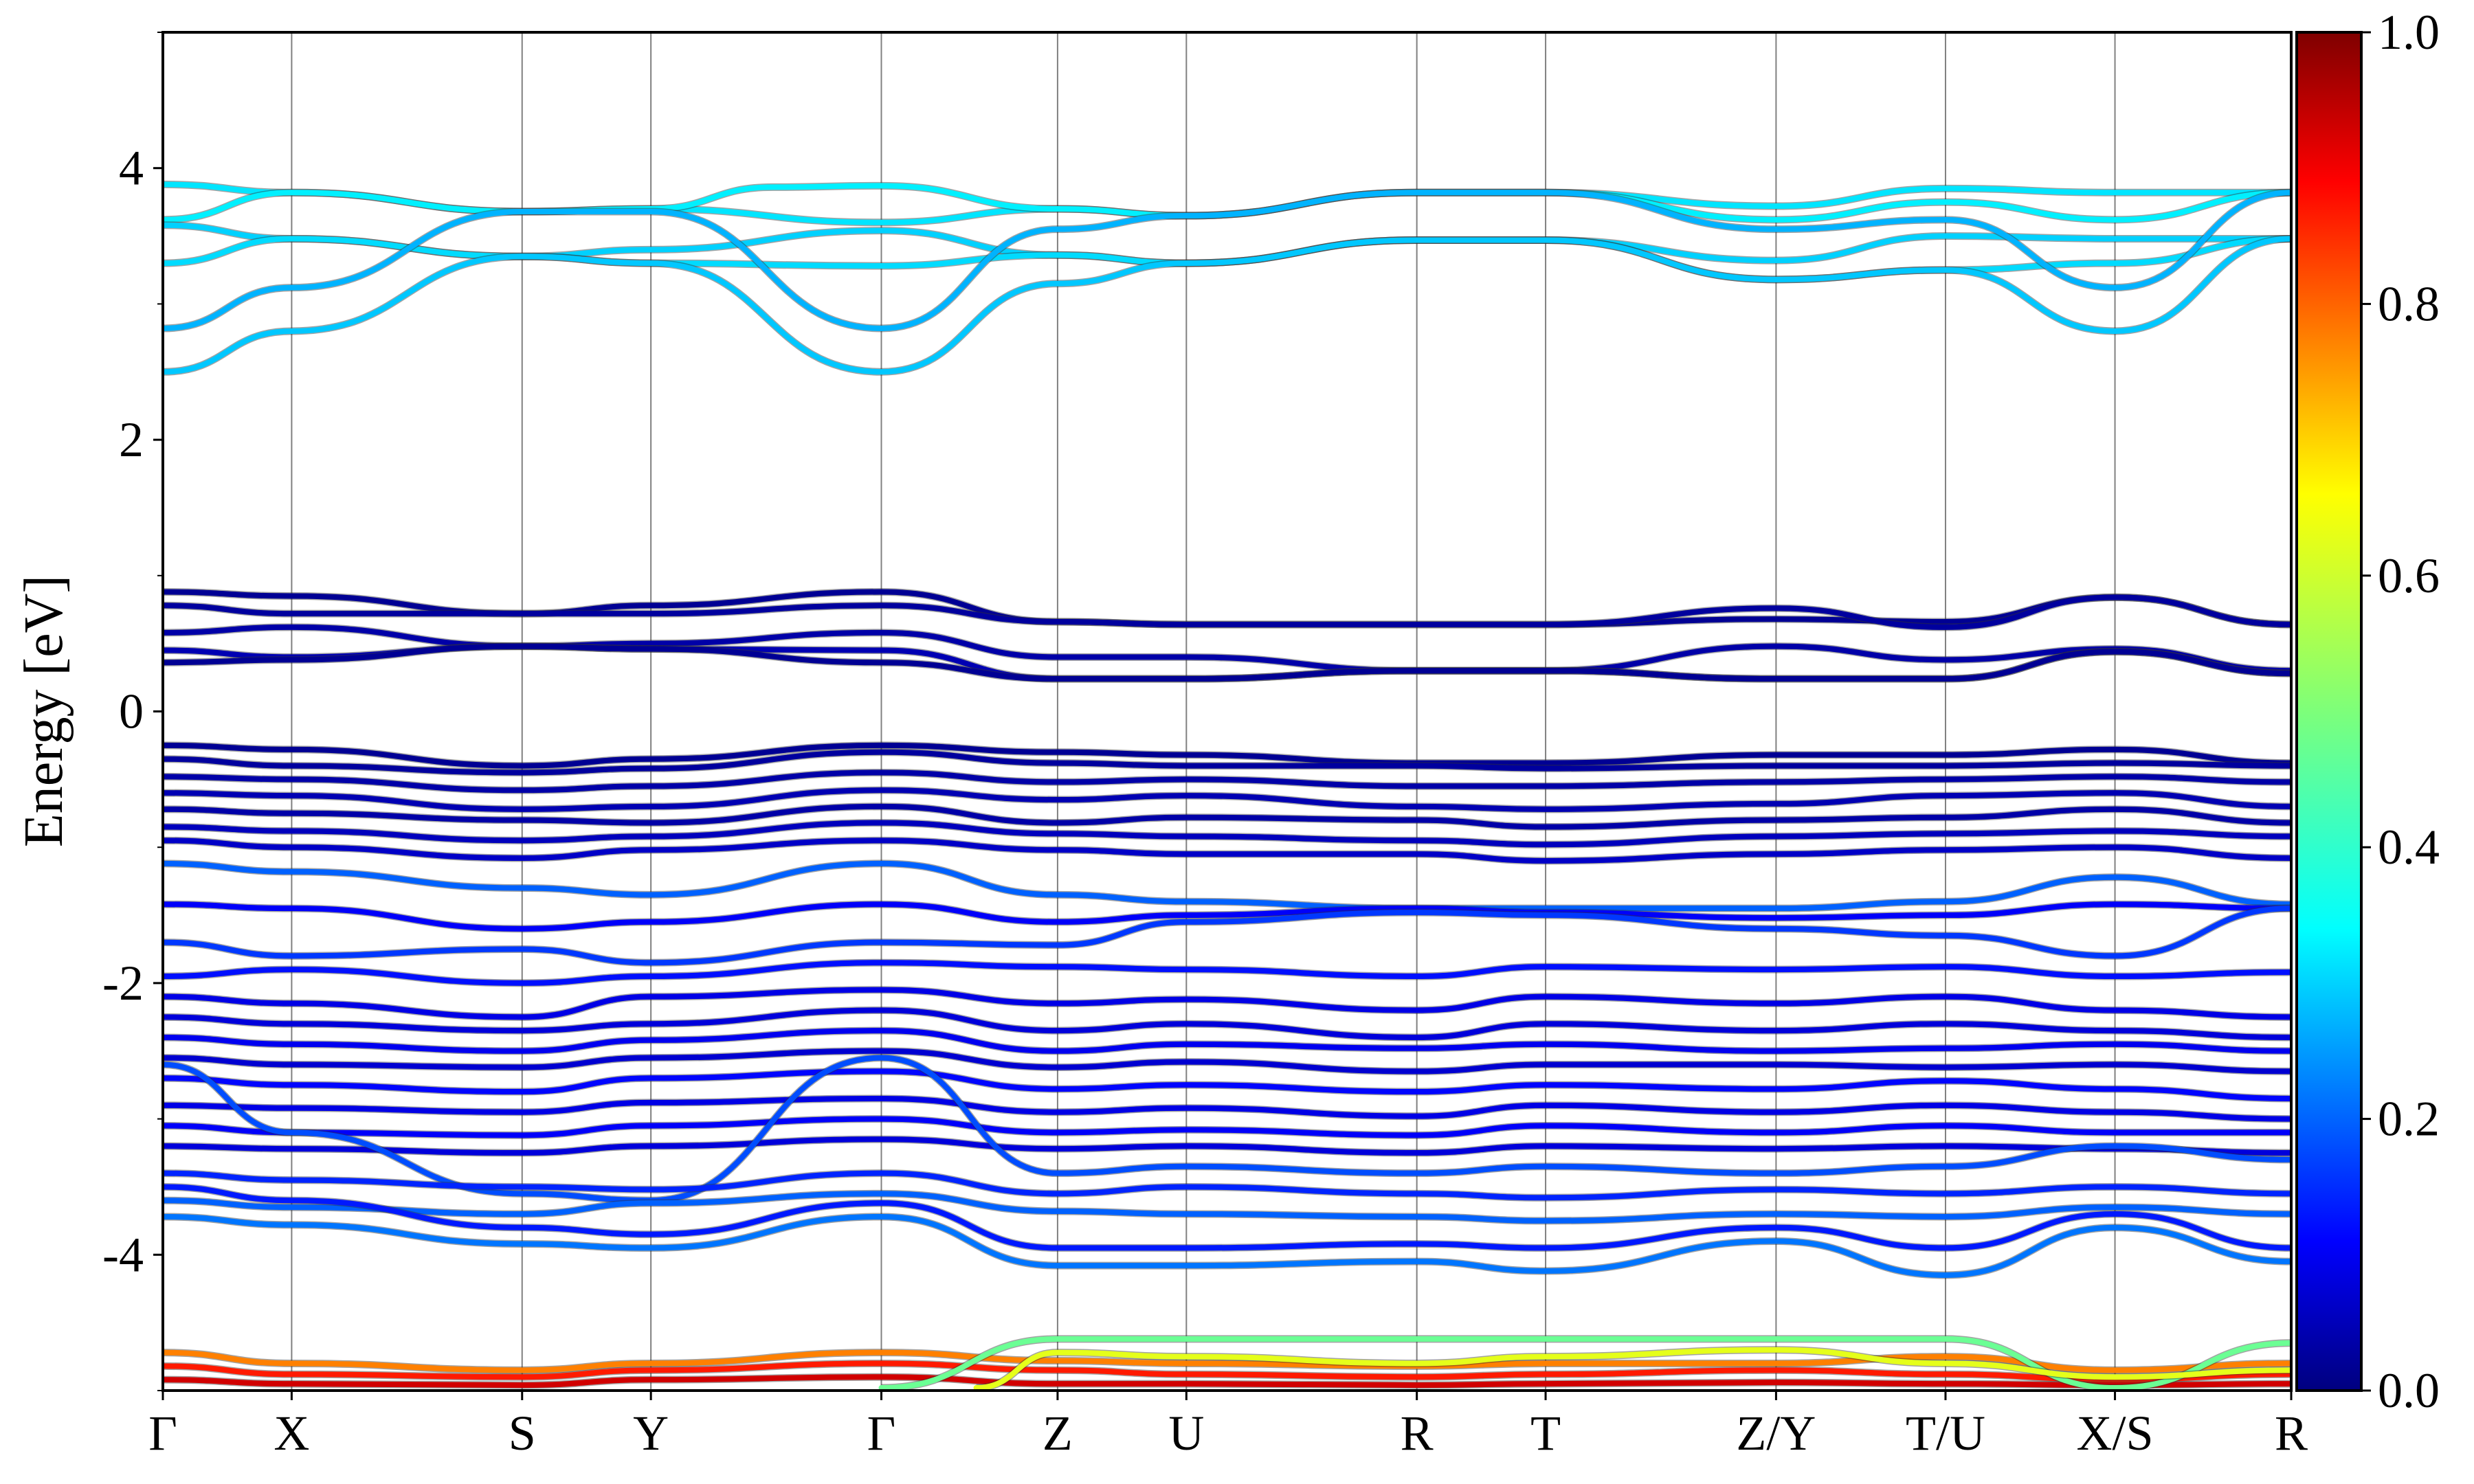  What do you see at coordinates (522, 1434) in the screenshot?
I see `x-tick-label: S` at bounding box center [522, 1434].